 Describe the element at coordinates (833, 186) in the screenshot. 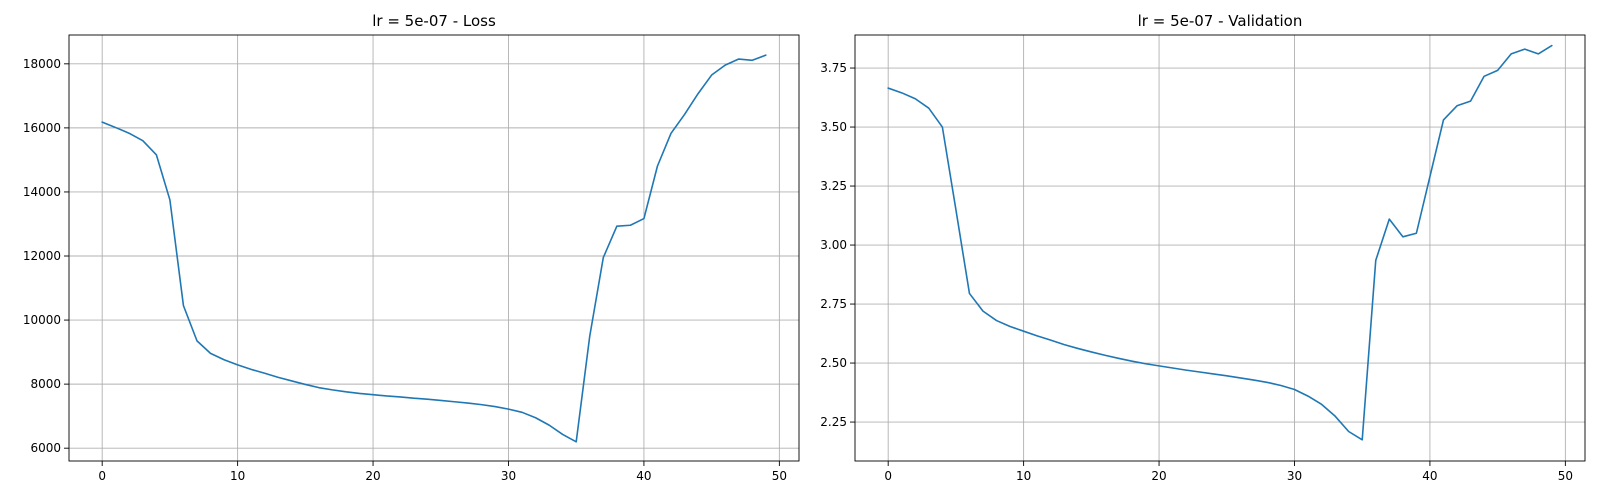

I see `y-tick-label: 3.25` at that location.